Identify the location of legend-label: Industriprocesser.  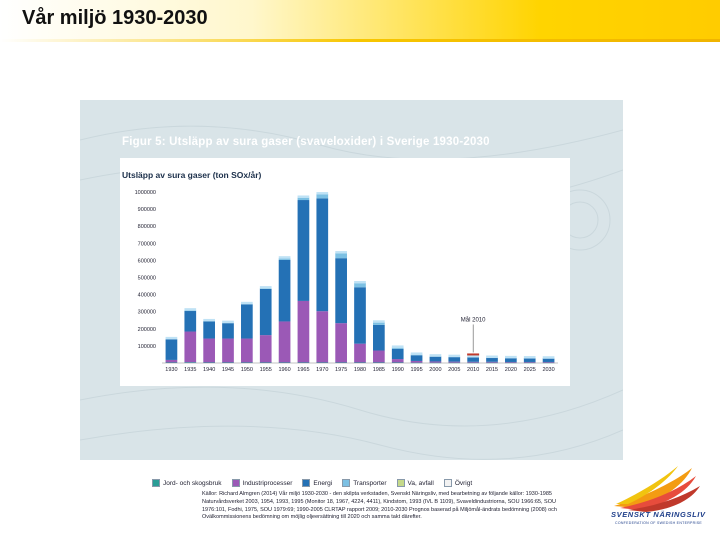
(267, 483).